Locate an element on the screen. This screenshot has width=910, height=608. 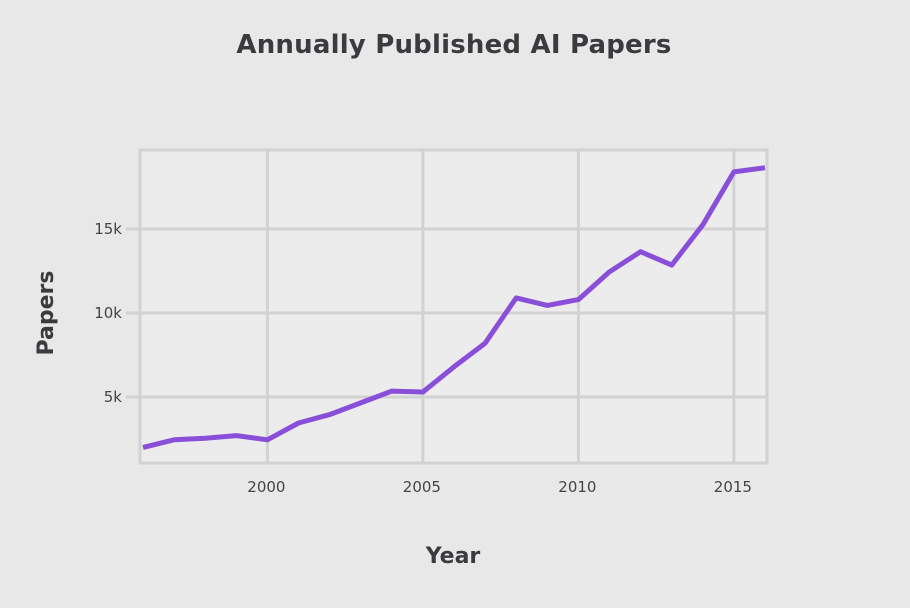
y-tick-label: 5k is located at coordinates (113, 397).